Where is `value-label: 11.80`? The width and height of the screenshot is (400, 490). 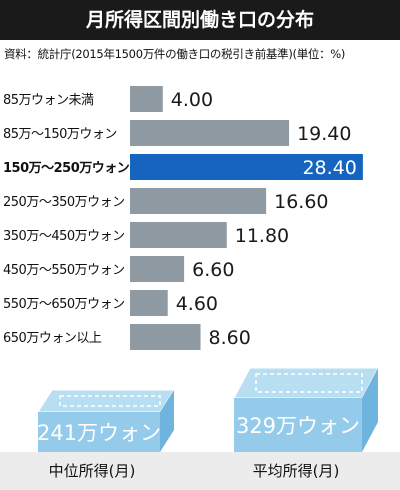
value-label: 11.80 is located at coordinates (262, 236).